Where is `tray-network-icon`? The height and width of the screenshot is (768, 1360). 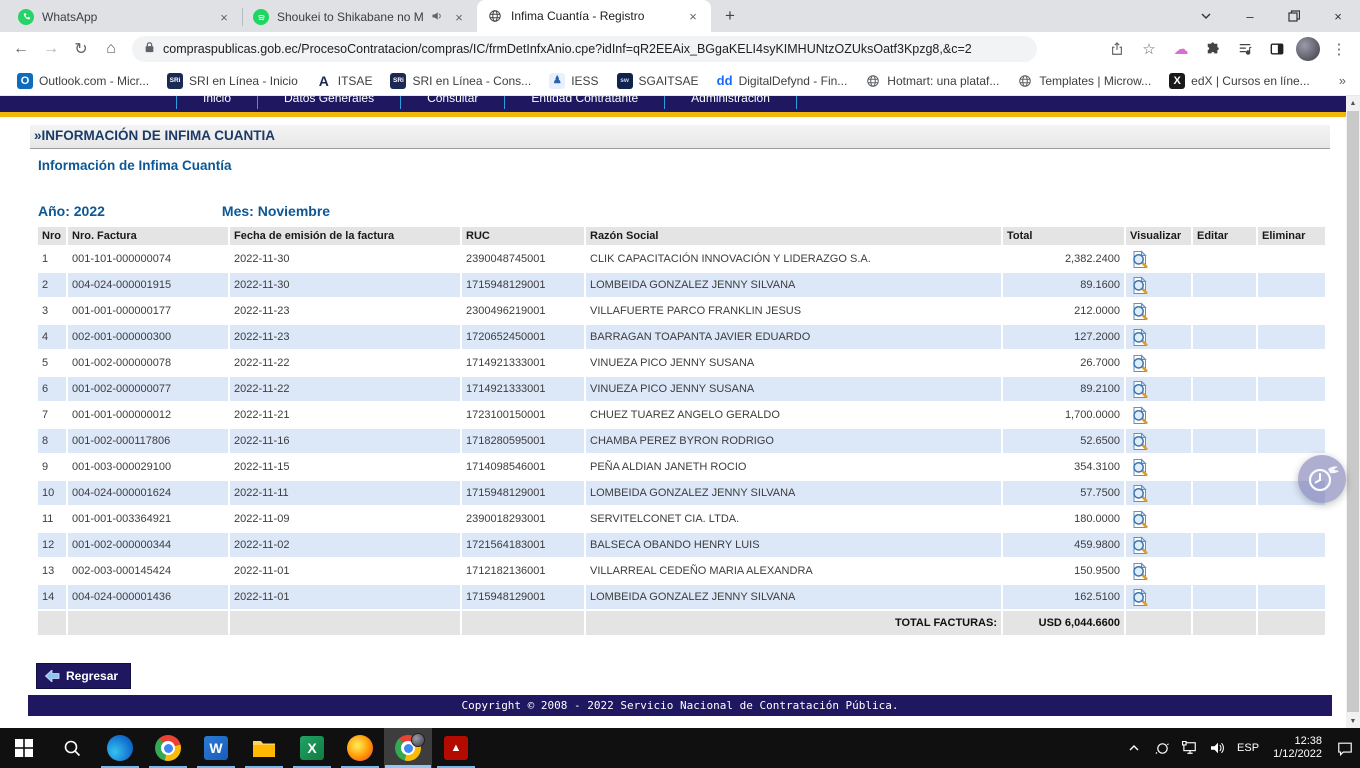 tray-network-icon is located at coordinates (1190, 748).